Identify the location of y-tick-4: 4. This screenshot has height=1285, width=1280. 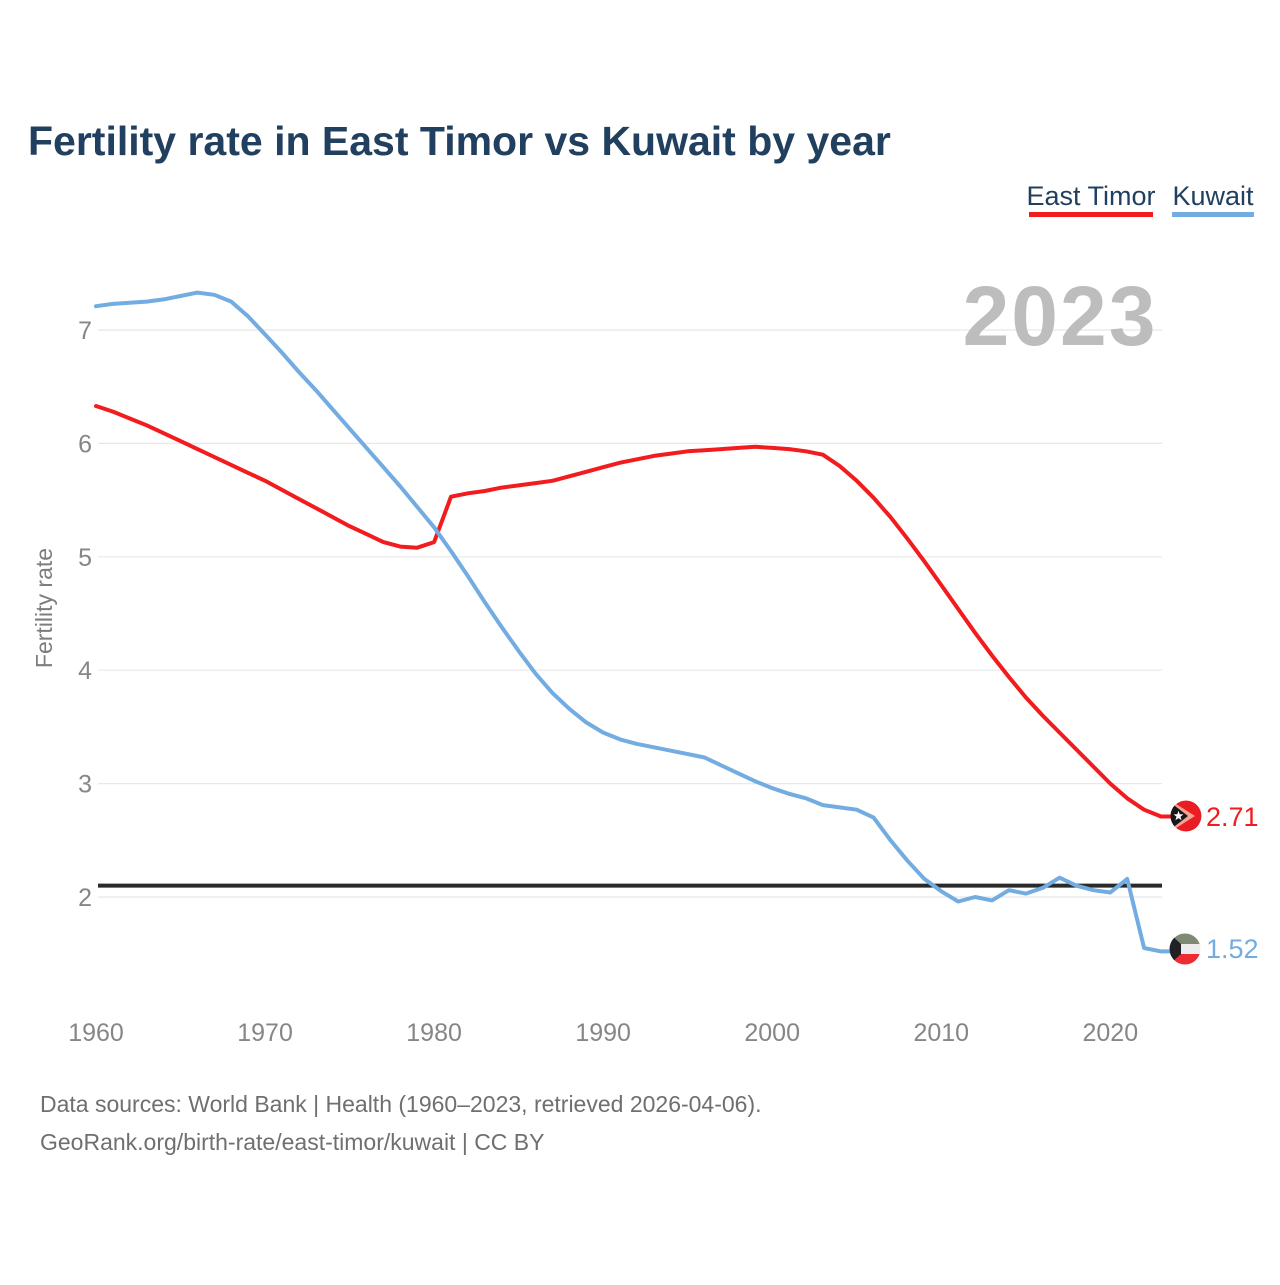
(85, 671).